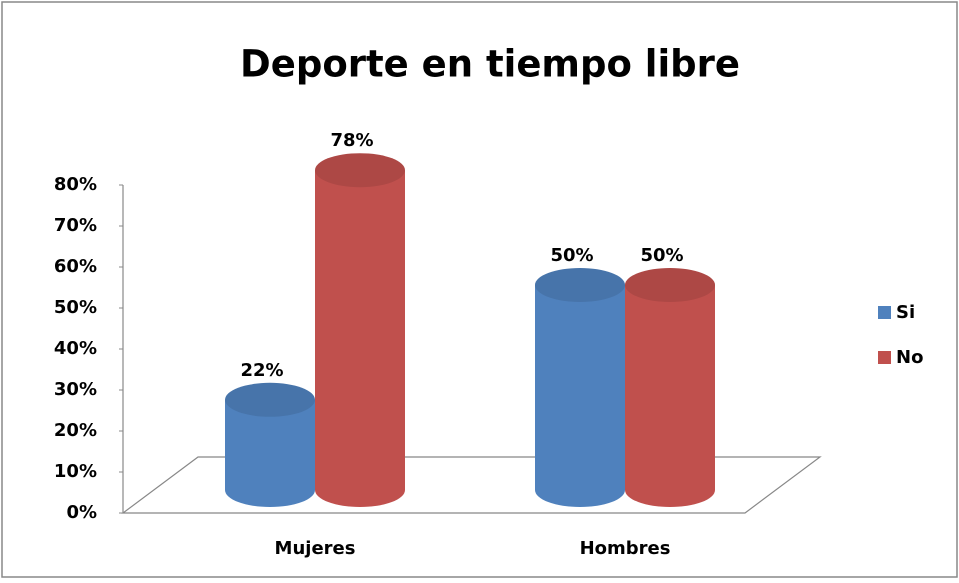 Image resolution: width=959 pixels, height=583 pixels. What do you see at coordinates (75, 225) in the screenshot?
I see `y-tick-label: 70%` at bounding box center [75, 225].